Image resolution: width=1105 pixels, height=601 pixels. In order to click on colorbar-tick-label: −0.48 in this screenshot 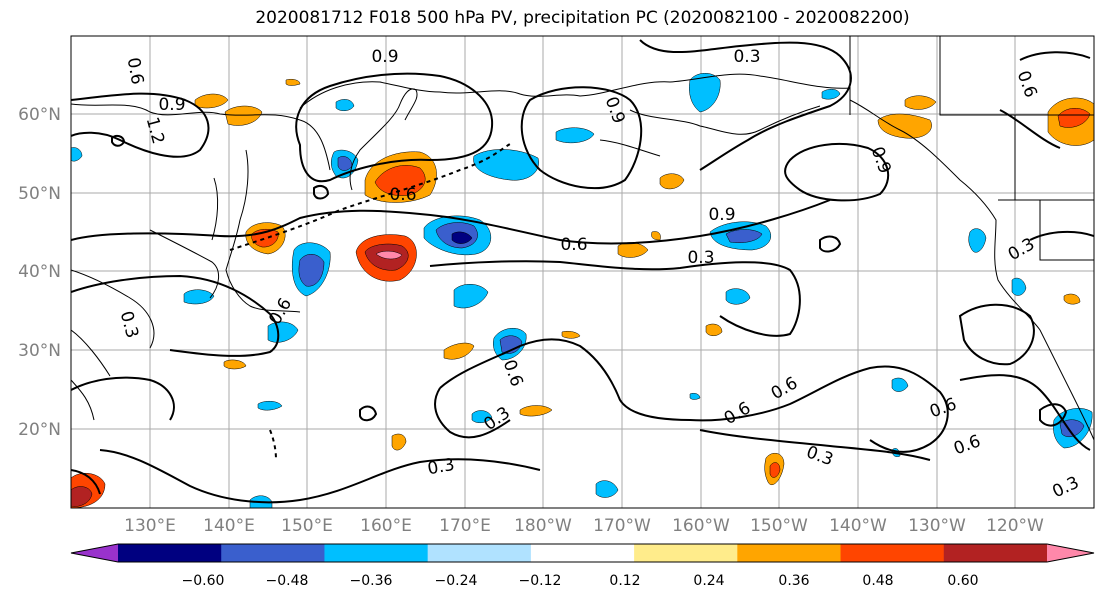, I will do `click(287, 581)`.